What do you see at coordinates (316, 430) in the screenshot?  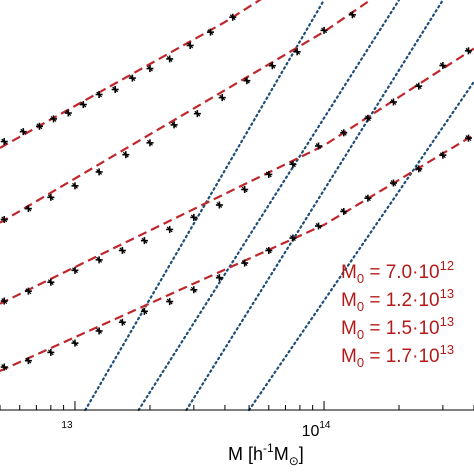 I see `x-tick-label: 1014` at bounding box center [316, 430].